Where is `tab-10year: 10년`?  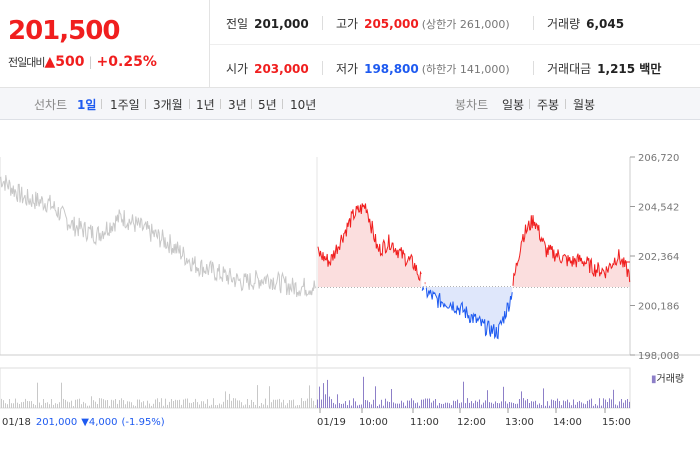 tab-10year: 10년 is located at coordinates (303, 105).